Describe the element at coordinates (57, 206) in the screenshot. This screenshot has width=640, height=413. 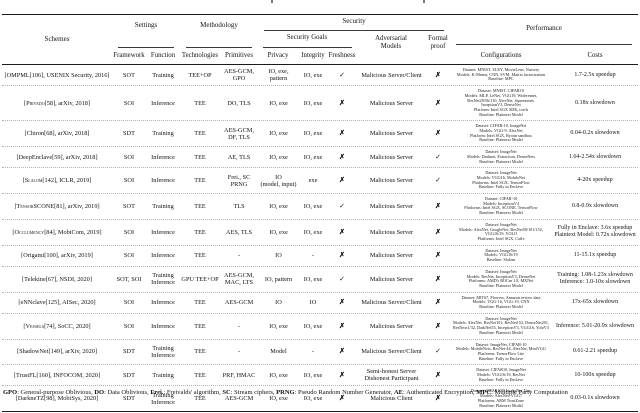
I see `cell-scheme-citation: [TensorSCONE [81], arXiv, 2019]` at that location.